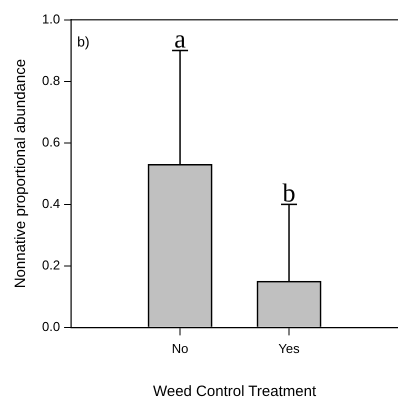 The width and height of the screenshot is (406, 413). What do you see at coordinates (289, 193) in the screenshot?
I see `annotation: b` at bounding box center [289, 193].